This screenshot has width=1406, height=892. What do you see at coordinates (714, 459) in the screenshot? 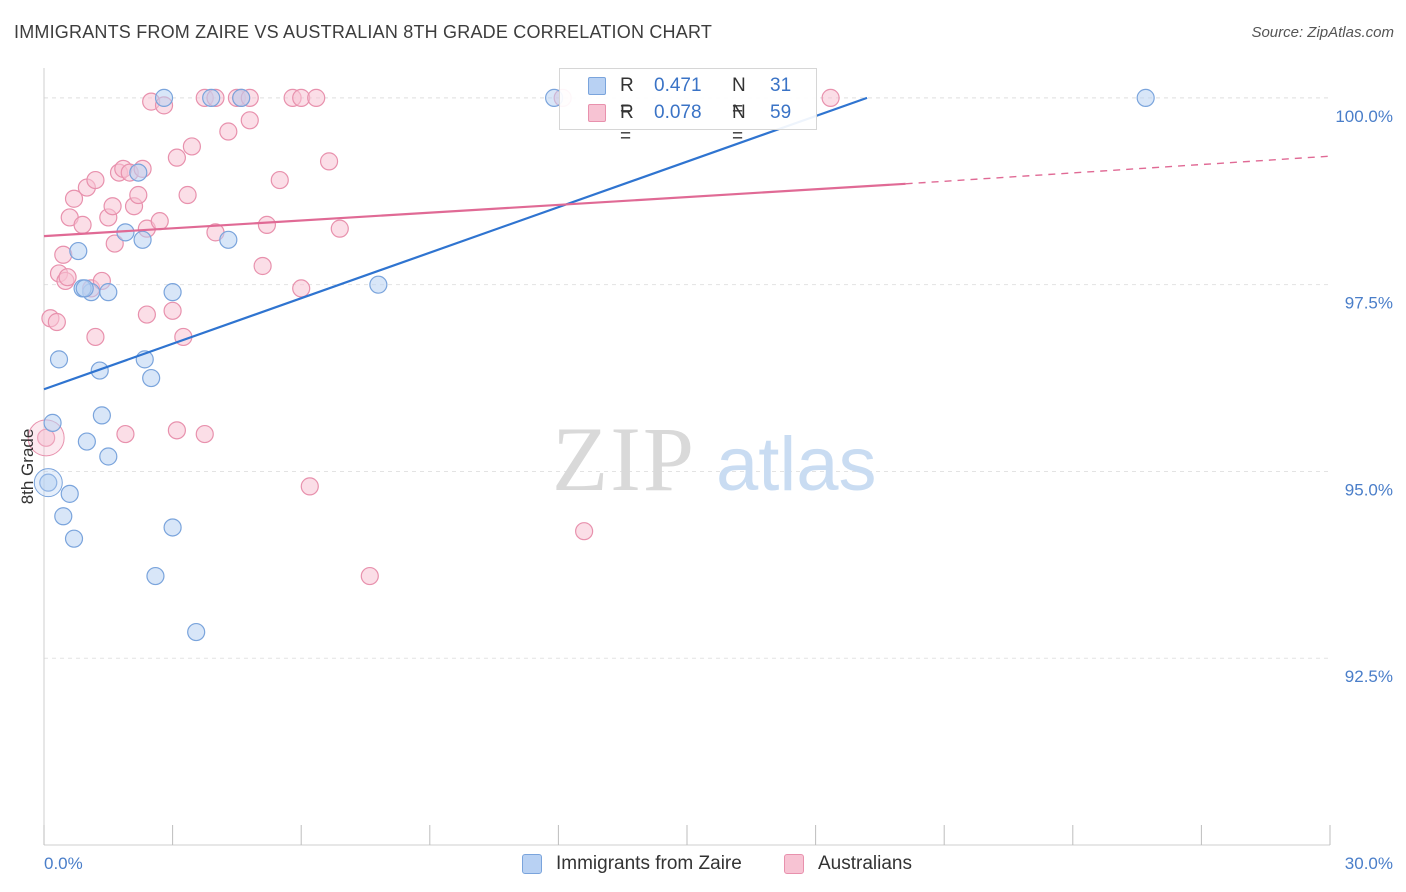
I see `watermark: ZIP atlas` at bounding box center [714, 459].